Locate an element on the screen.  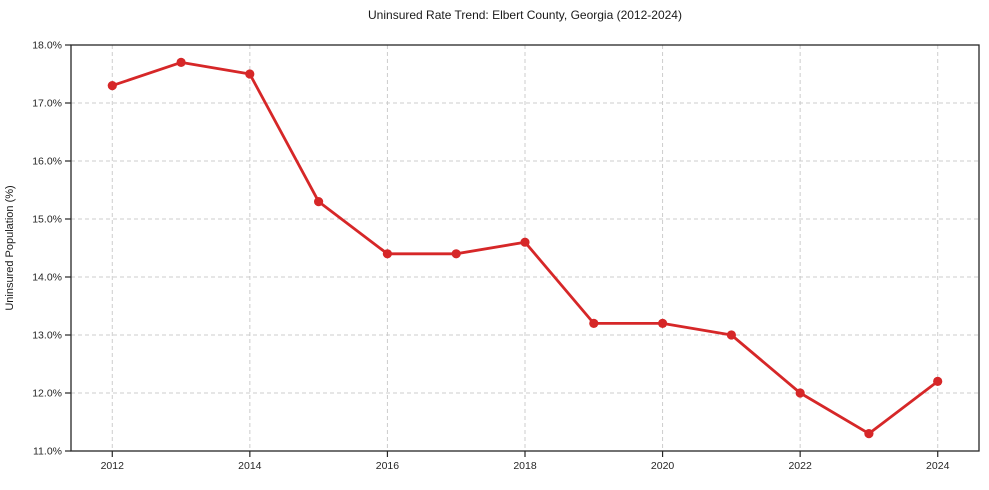
x-tick-label: 2012 is located at coordinates (113, 466).